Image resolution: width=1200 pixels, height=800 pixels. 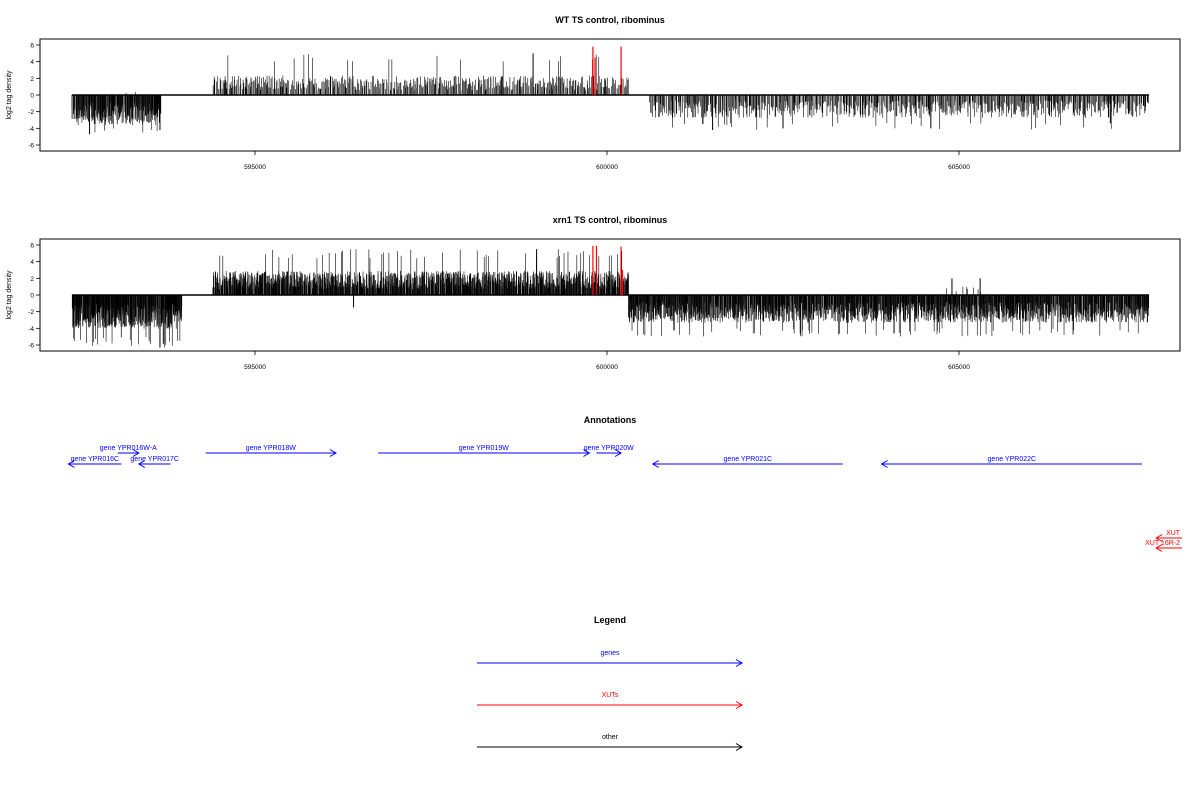 What do you see at coordinates (610, 620) in the screenshot?
I see `legend-title: Legend` at bounding box center [610, 620].